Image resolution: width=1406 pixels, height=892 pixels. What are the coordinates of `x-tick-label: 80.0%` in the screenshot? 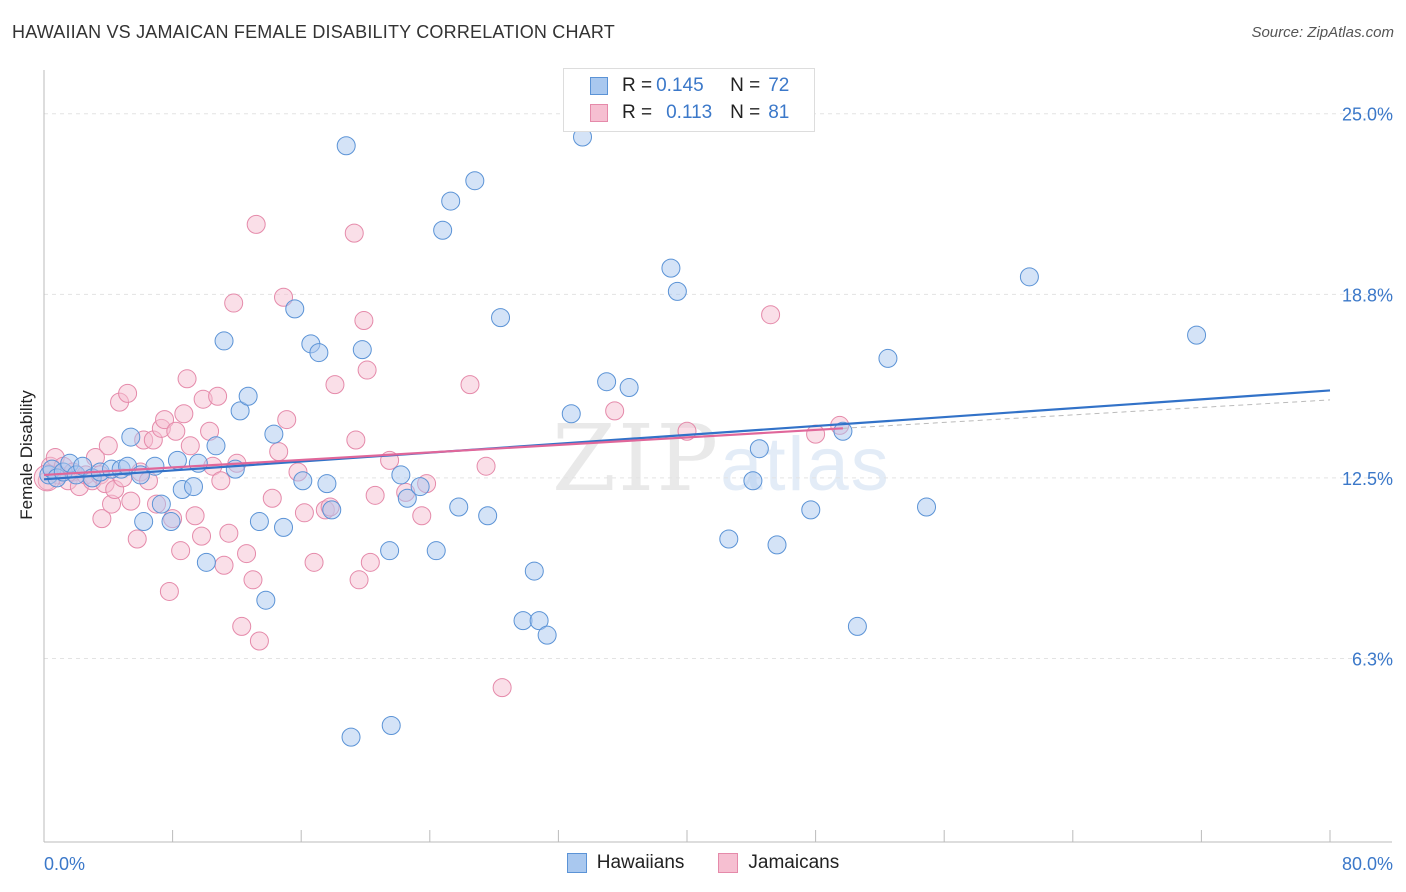 It's located at (1367, 864).